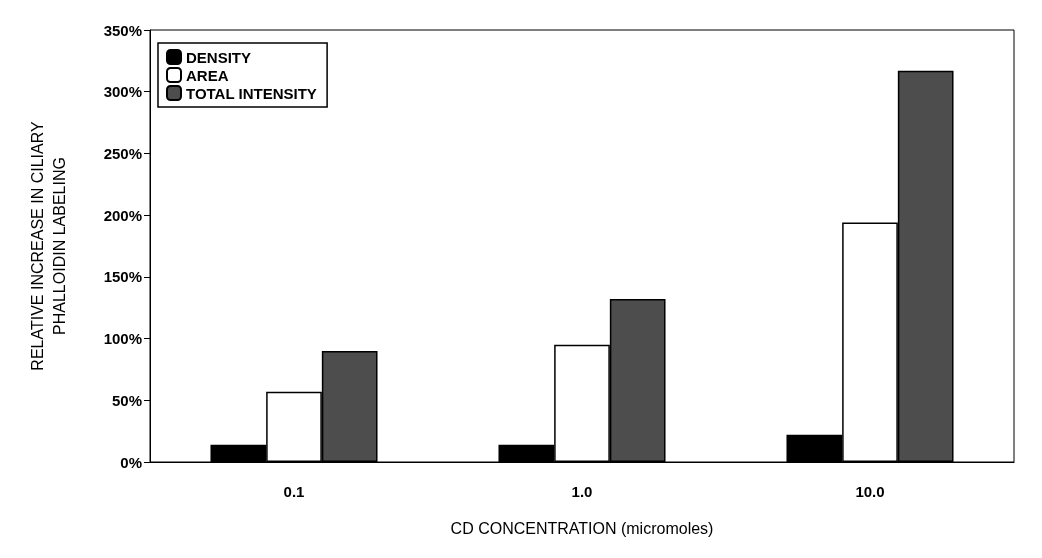 The image size is (1042, 558). Describe the element at coordinates (582, 528) in the screenshot. I see `x-axis-title: CD CONCENTRATION (micromoles)` at that location.